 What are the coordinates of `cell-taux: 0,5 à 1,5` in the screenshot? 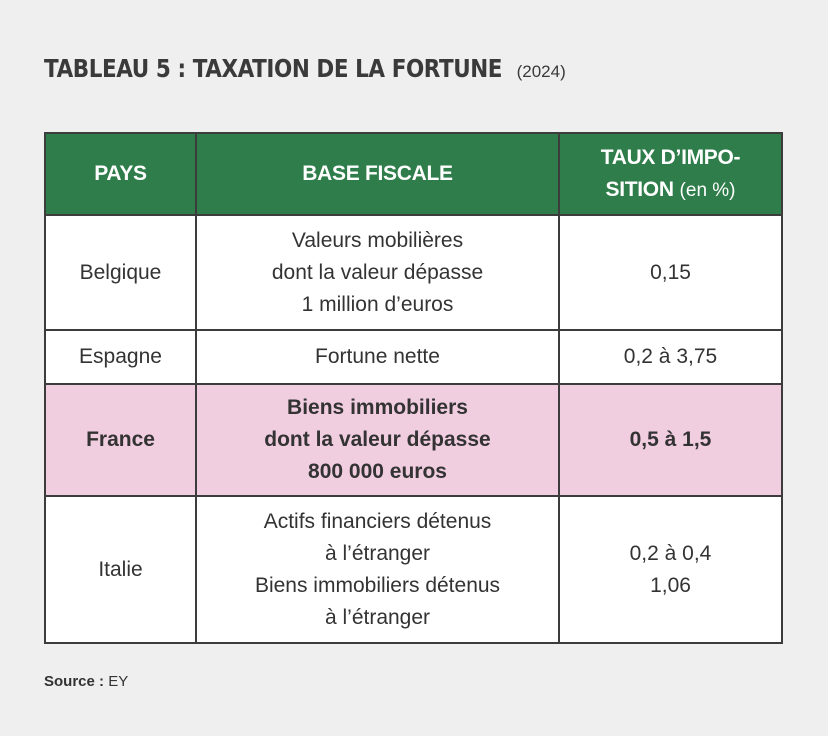 It's located at (670, 440).